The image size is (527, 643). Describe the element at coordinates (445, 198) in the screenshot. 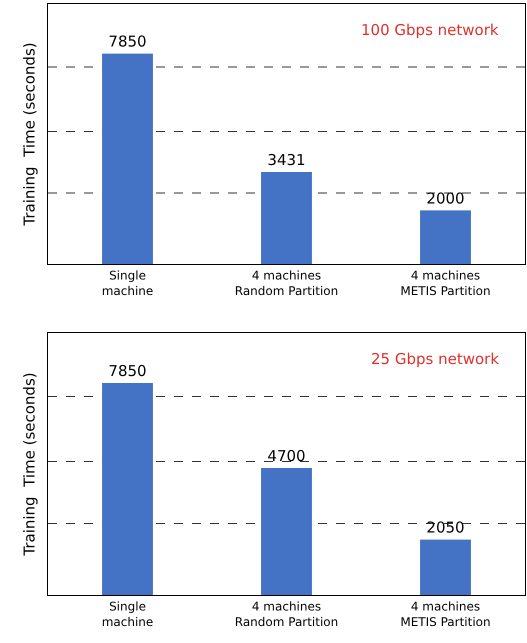

I see `data-label: 2000` at that location.